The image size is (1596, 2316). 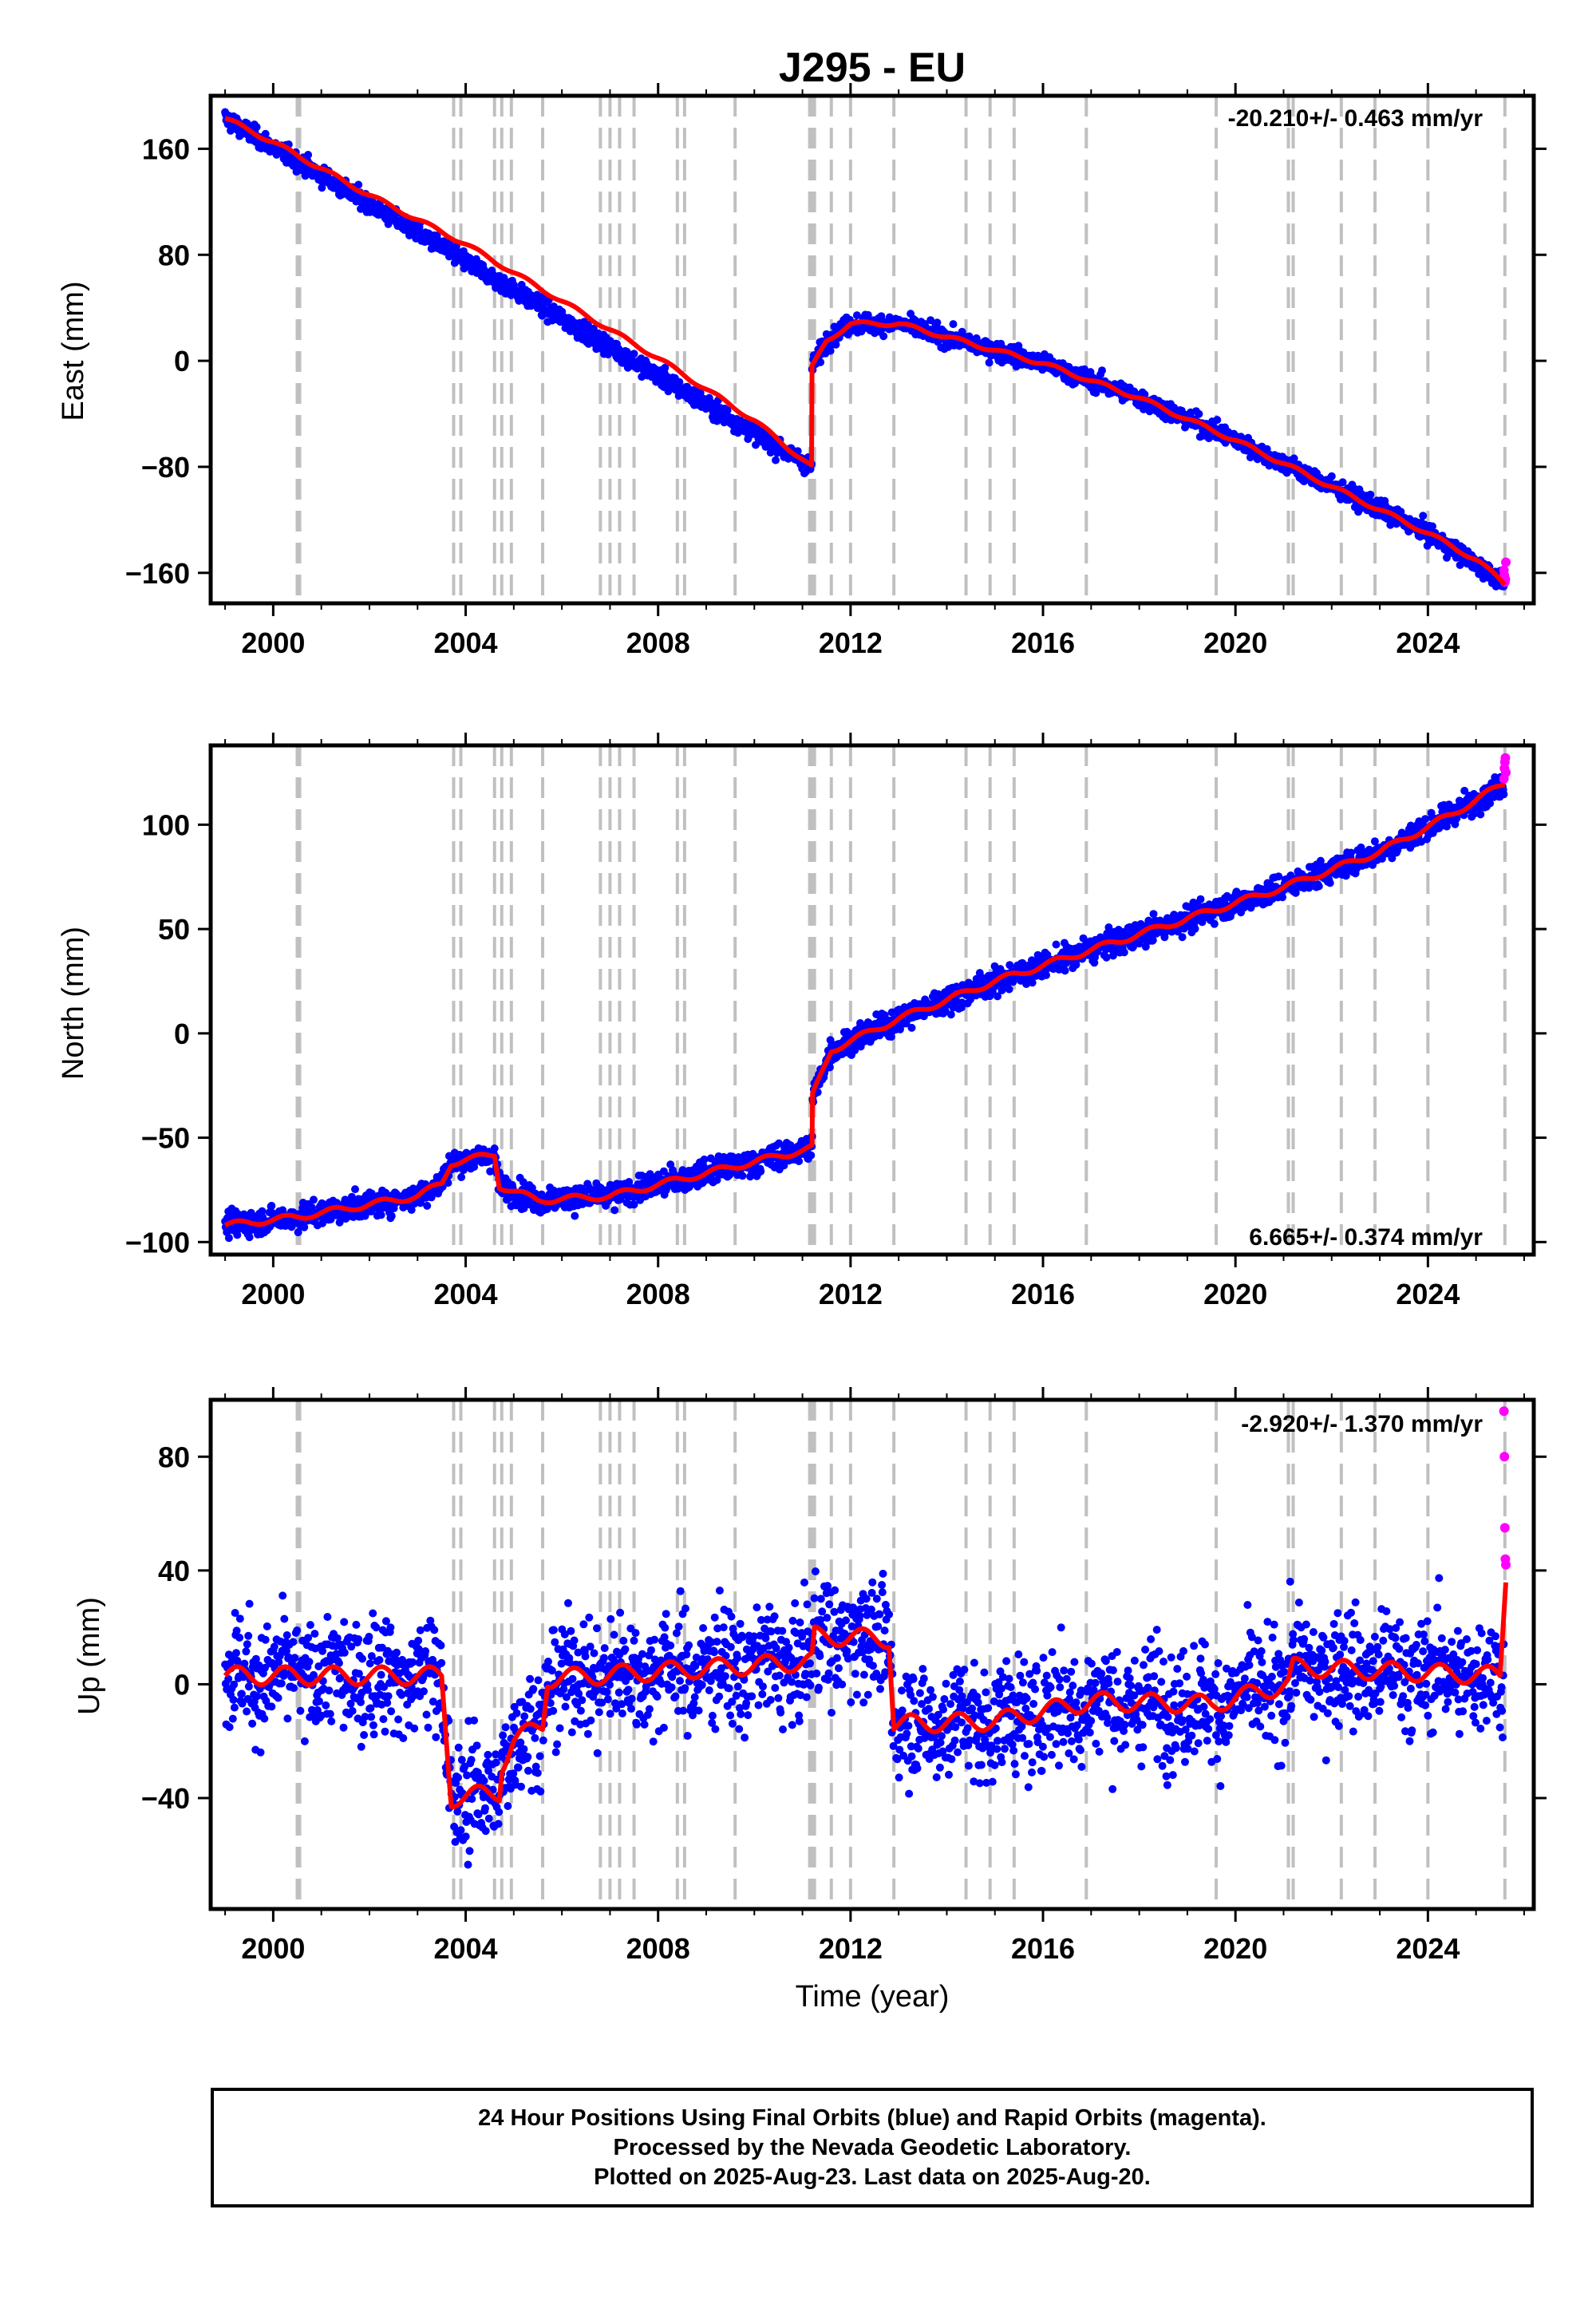 I want to click on north-rate-label: 6.665+/- 0.374 mm/yr, so click(x=1366, y=1237).